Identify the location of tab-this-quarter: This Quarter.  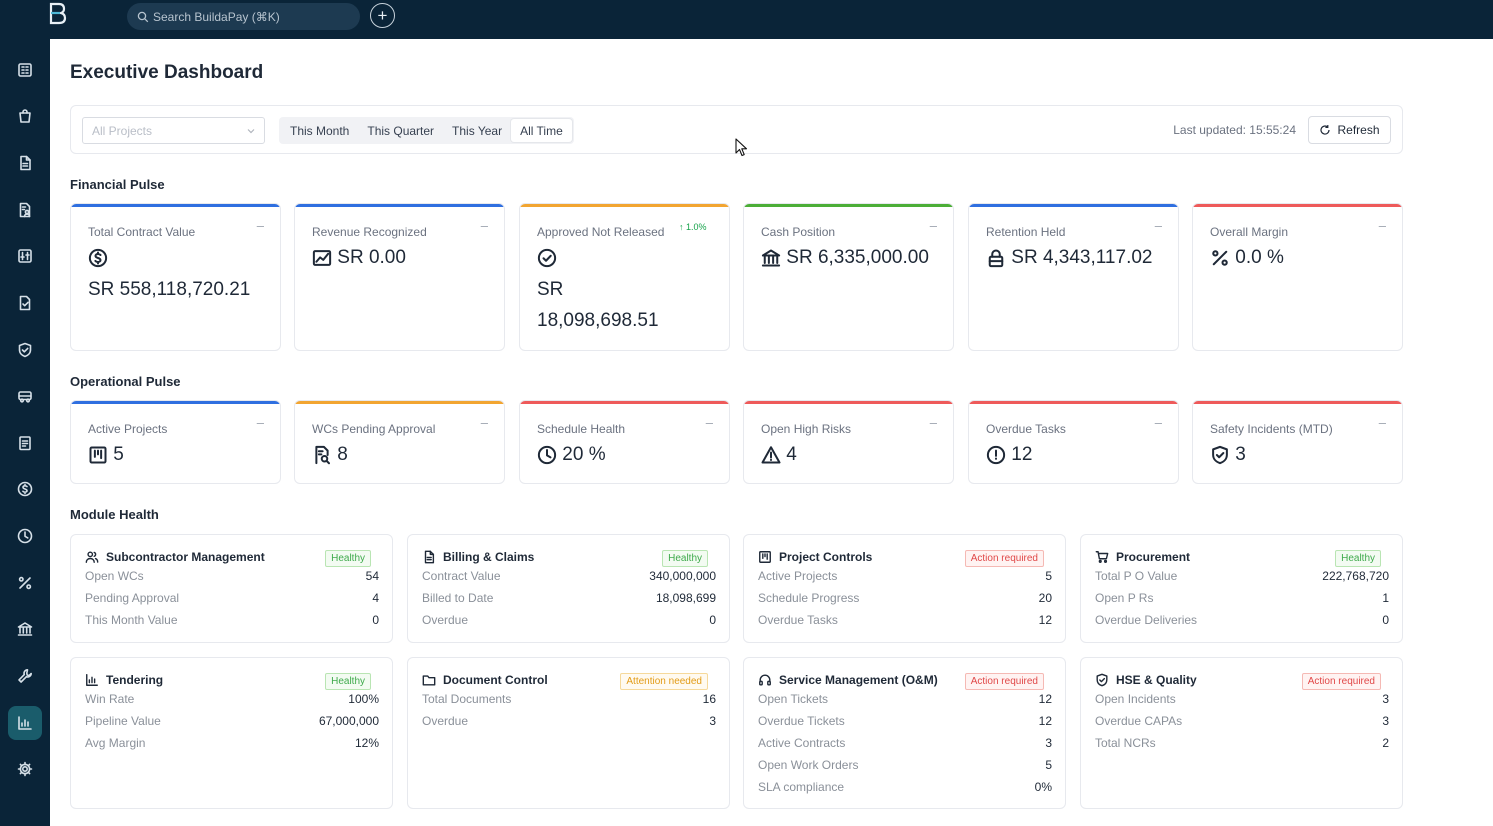
(401, 130).